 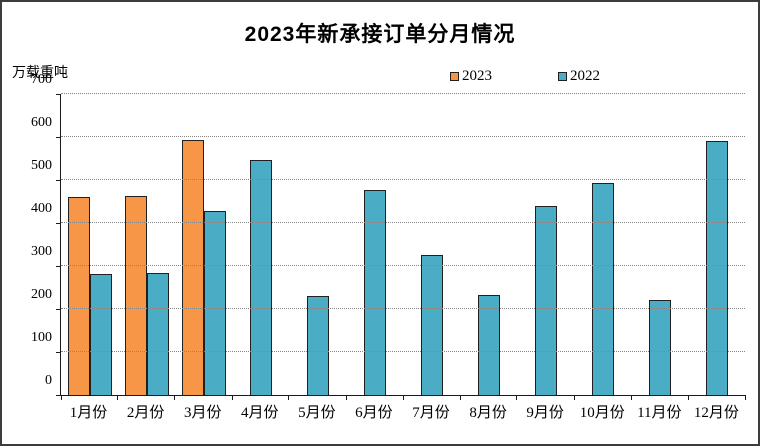 I want to click on bar-group-4月份, so click(x=260, y=244).